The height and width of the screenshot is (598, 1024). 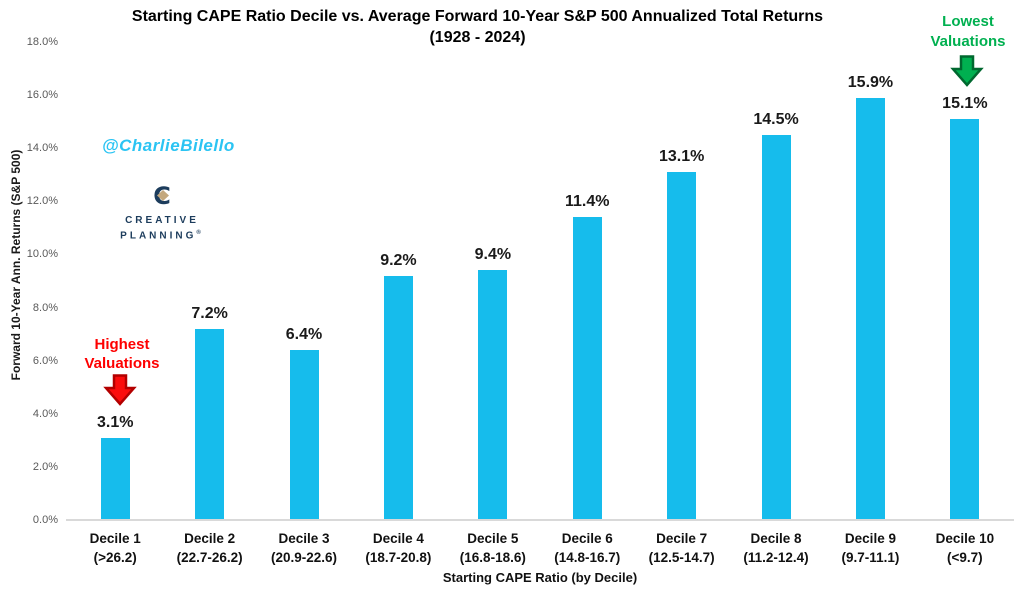 I want to click on y-axis-tick-label: 16.0%, so click(x=42, y=95).